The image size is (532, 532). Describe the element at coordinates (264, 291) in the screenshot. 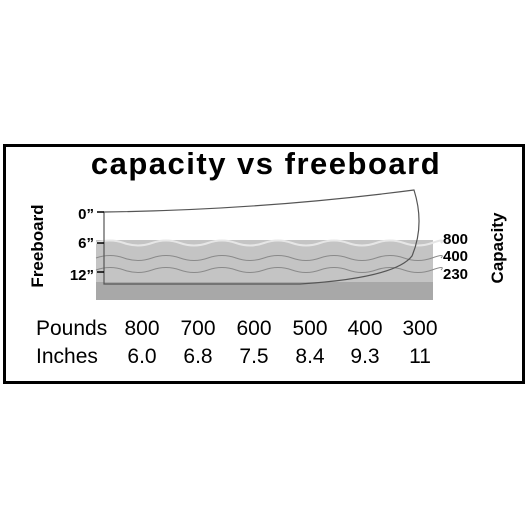

I see `deep-water-area` at that location.